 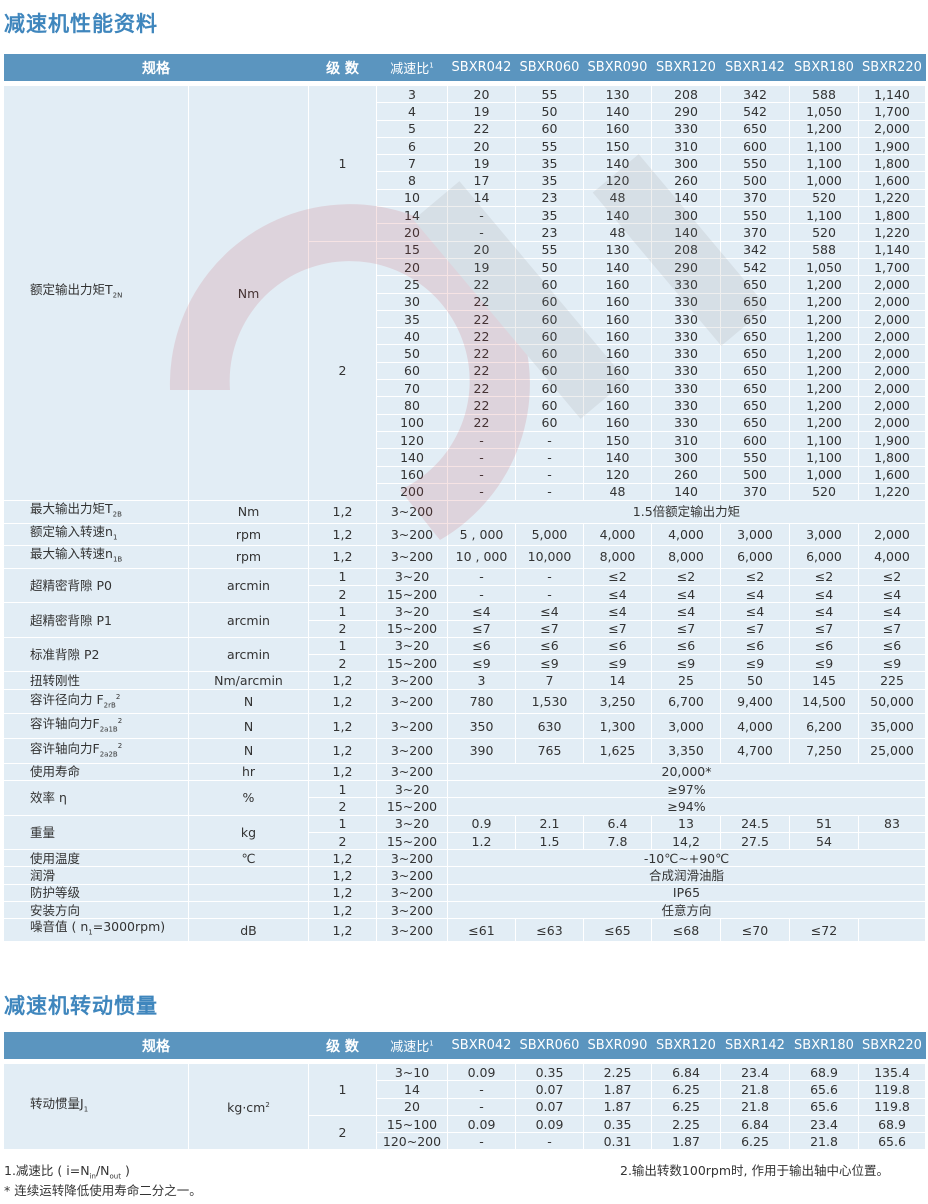 I want to click on value-cell: 140, so click(x=686, y=198).